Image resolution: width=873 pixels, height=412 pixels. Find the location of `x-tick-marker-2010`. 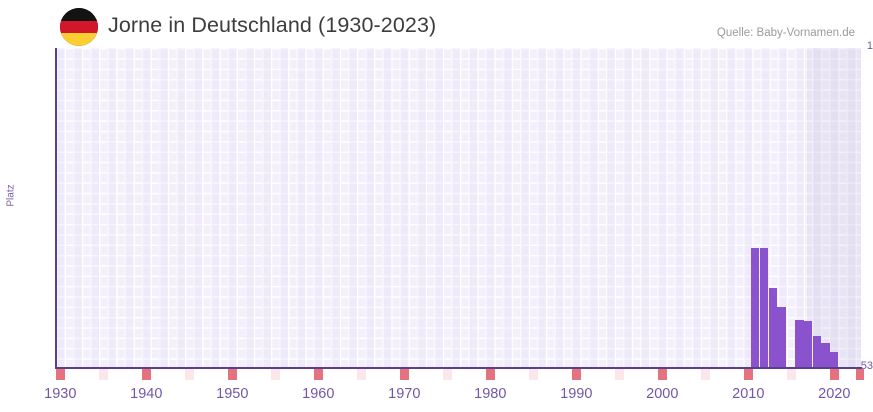

x-tick-marker-2010 is located at coordinates (748, 374).